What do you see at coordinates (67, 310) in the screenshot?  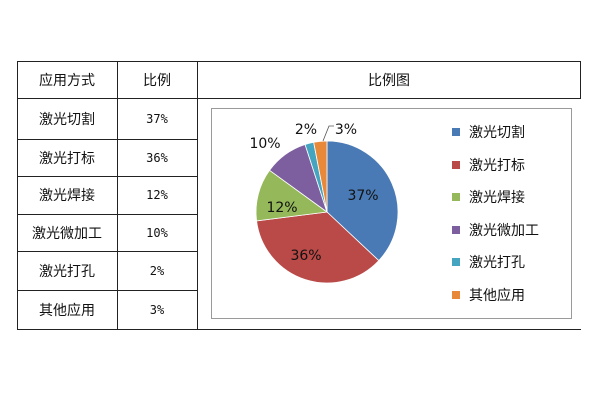 I see `table-method-cell: 其他应用` at bounding box center [67, 310].